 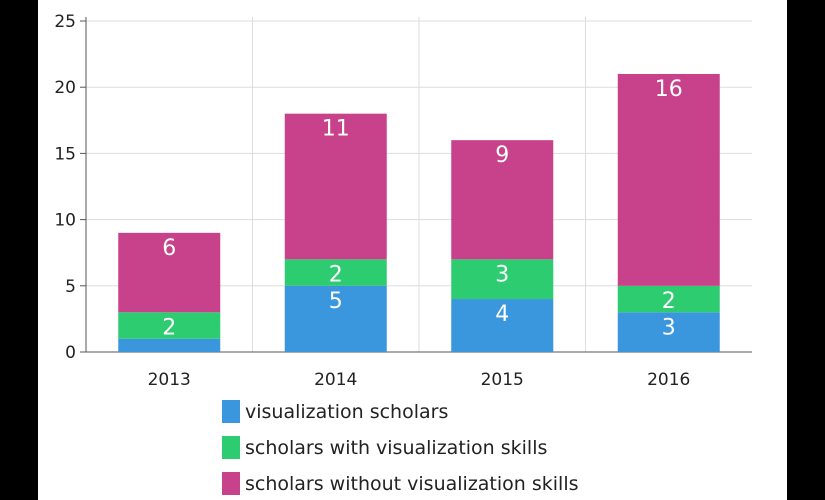 I want to click on y-tick-label: 0, so click(x=70, y=353).